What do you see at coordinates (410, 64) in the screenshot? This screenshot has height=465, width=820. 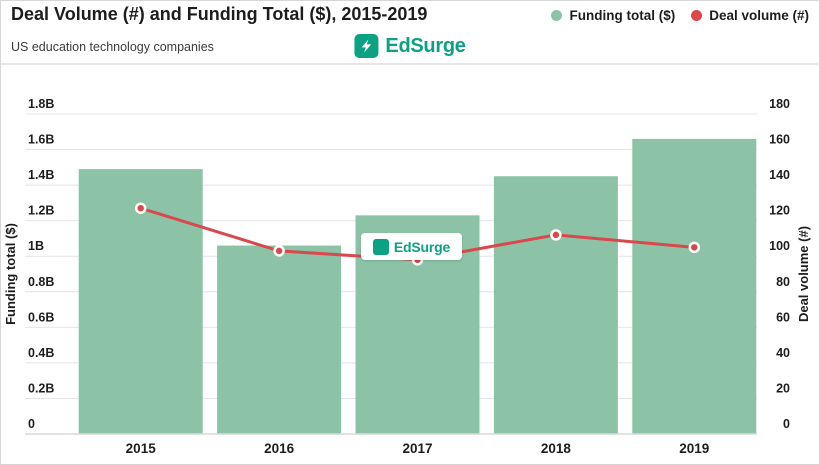 I see `header-divider` at bounding box center [410, 64].